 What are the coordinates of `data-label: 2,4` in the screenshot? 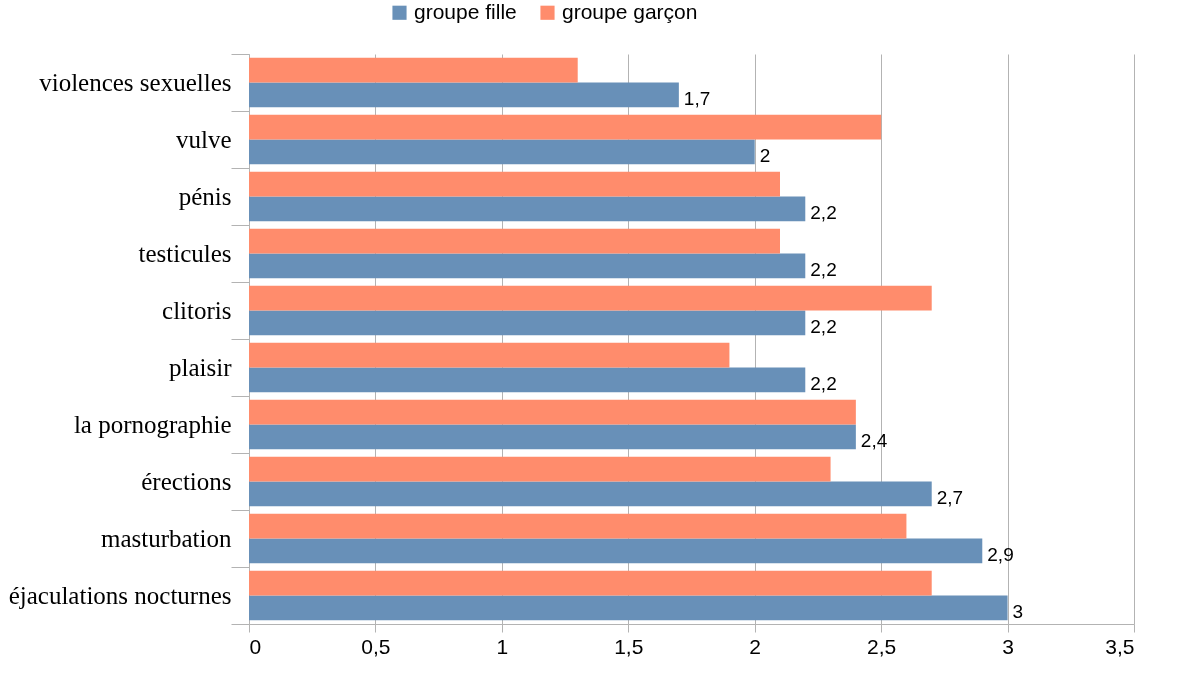 It's located at (874, 440).